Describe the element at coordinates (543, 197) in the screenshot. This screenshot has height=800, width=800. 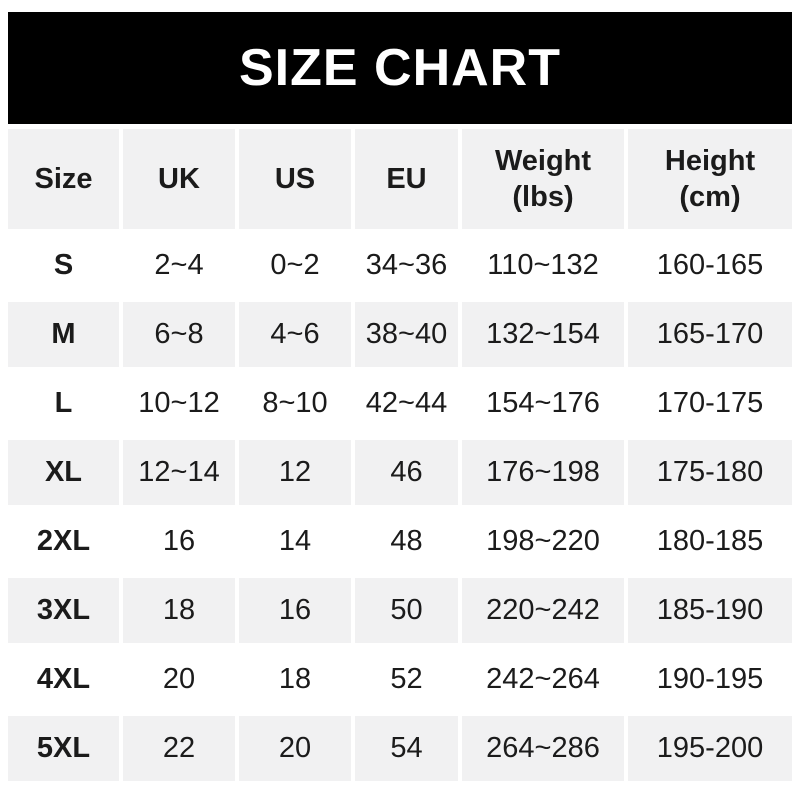
I see `column-header-unit: (lbs)` at that location.